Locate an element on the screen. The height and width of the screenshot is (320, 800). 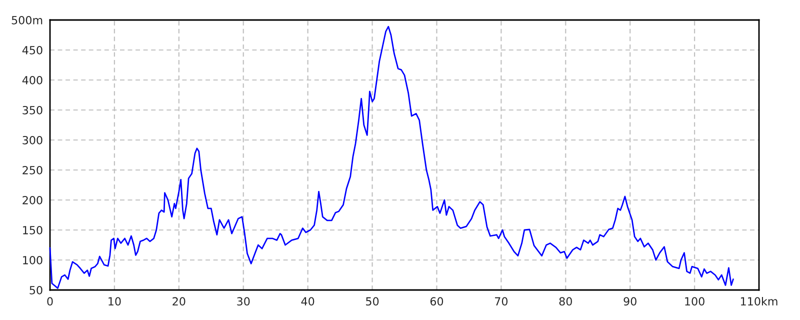
x-tick-label: 0 is located at coordinates (50, 301).